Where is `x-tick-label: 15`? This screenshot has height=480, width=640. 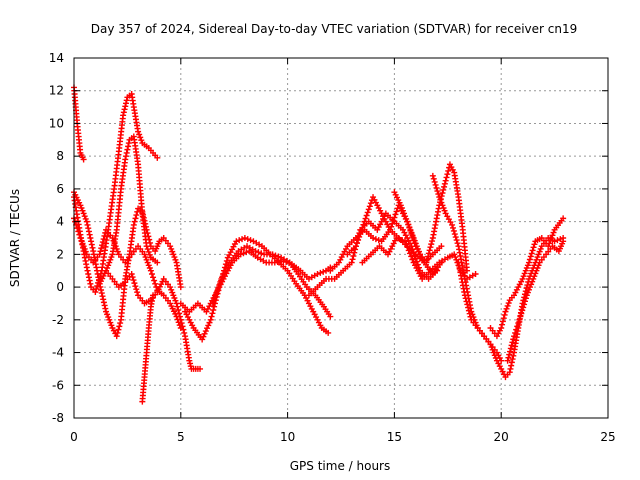 x-tick-label: 15 is located at coordinates (394, 437).